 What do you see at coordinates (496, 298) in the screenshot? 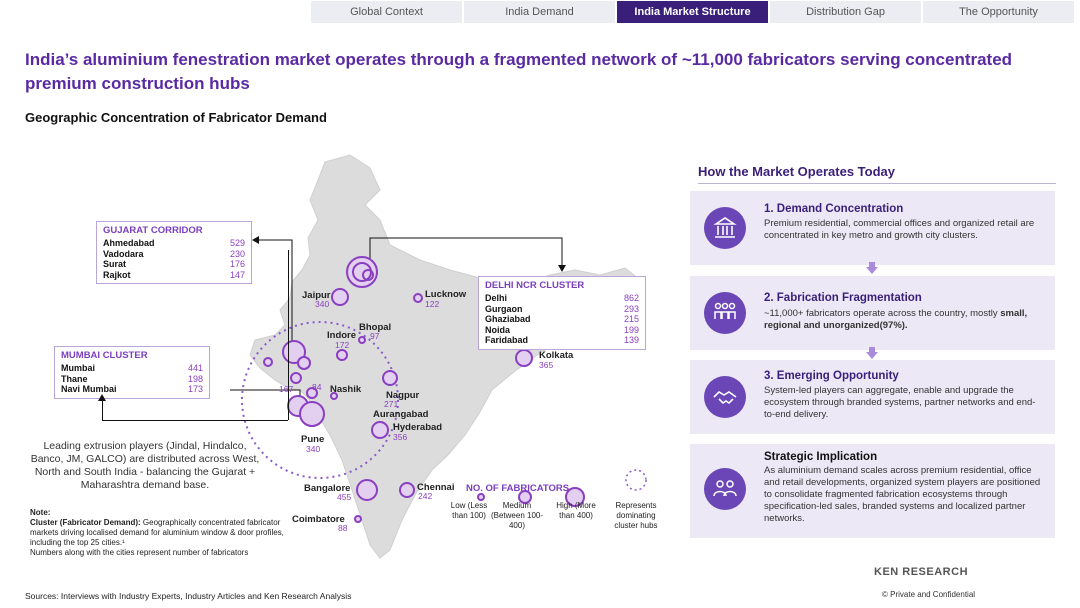
I see `cluster-city: Delhi` at bounding box center [496, 298].